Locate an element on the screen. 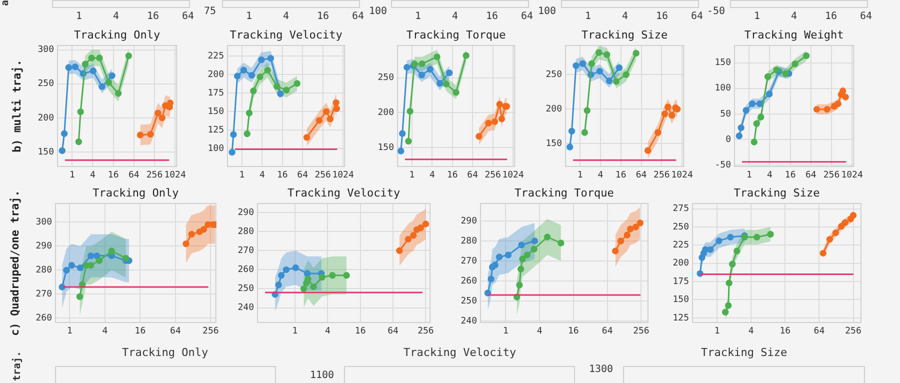  text: Tracking Velocity is located at coordinates (460, 352).